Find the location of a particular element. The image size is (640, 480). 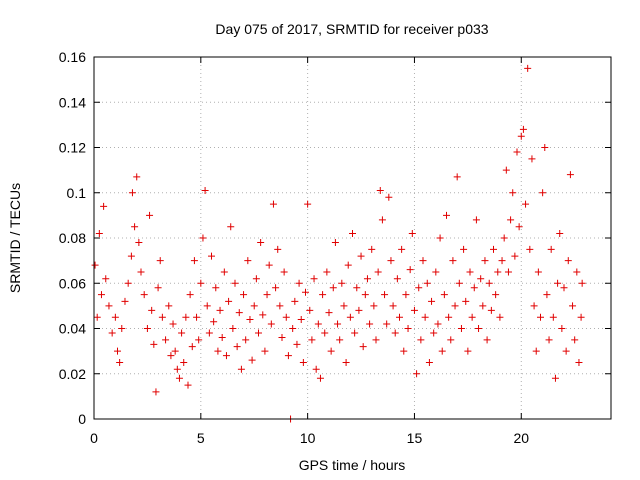

x-tick-label: 0 is located at coordinates (94, 438).